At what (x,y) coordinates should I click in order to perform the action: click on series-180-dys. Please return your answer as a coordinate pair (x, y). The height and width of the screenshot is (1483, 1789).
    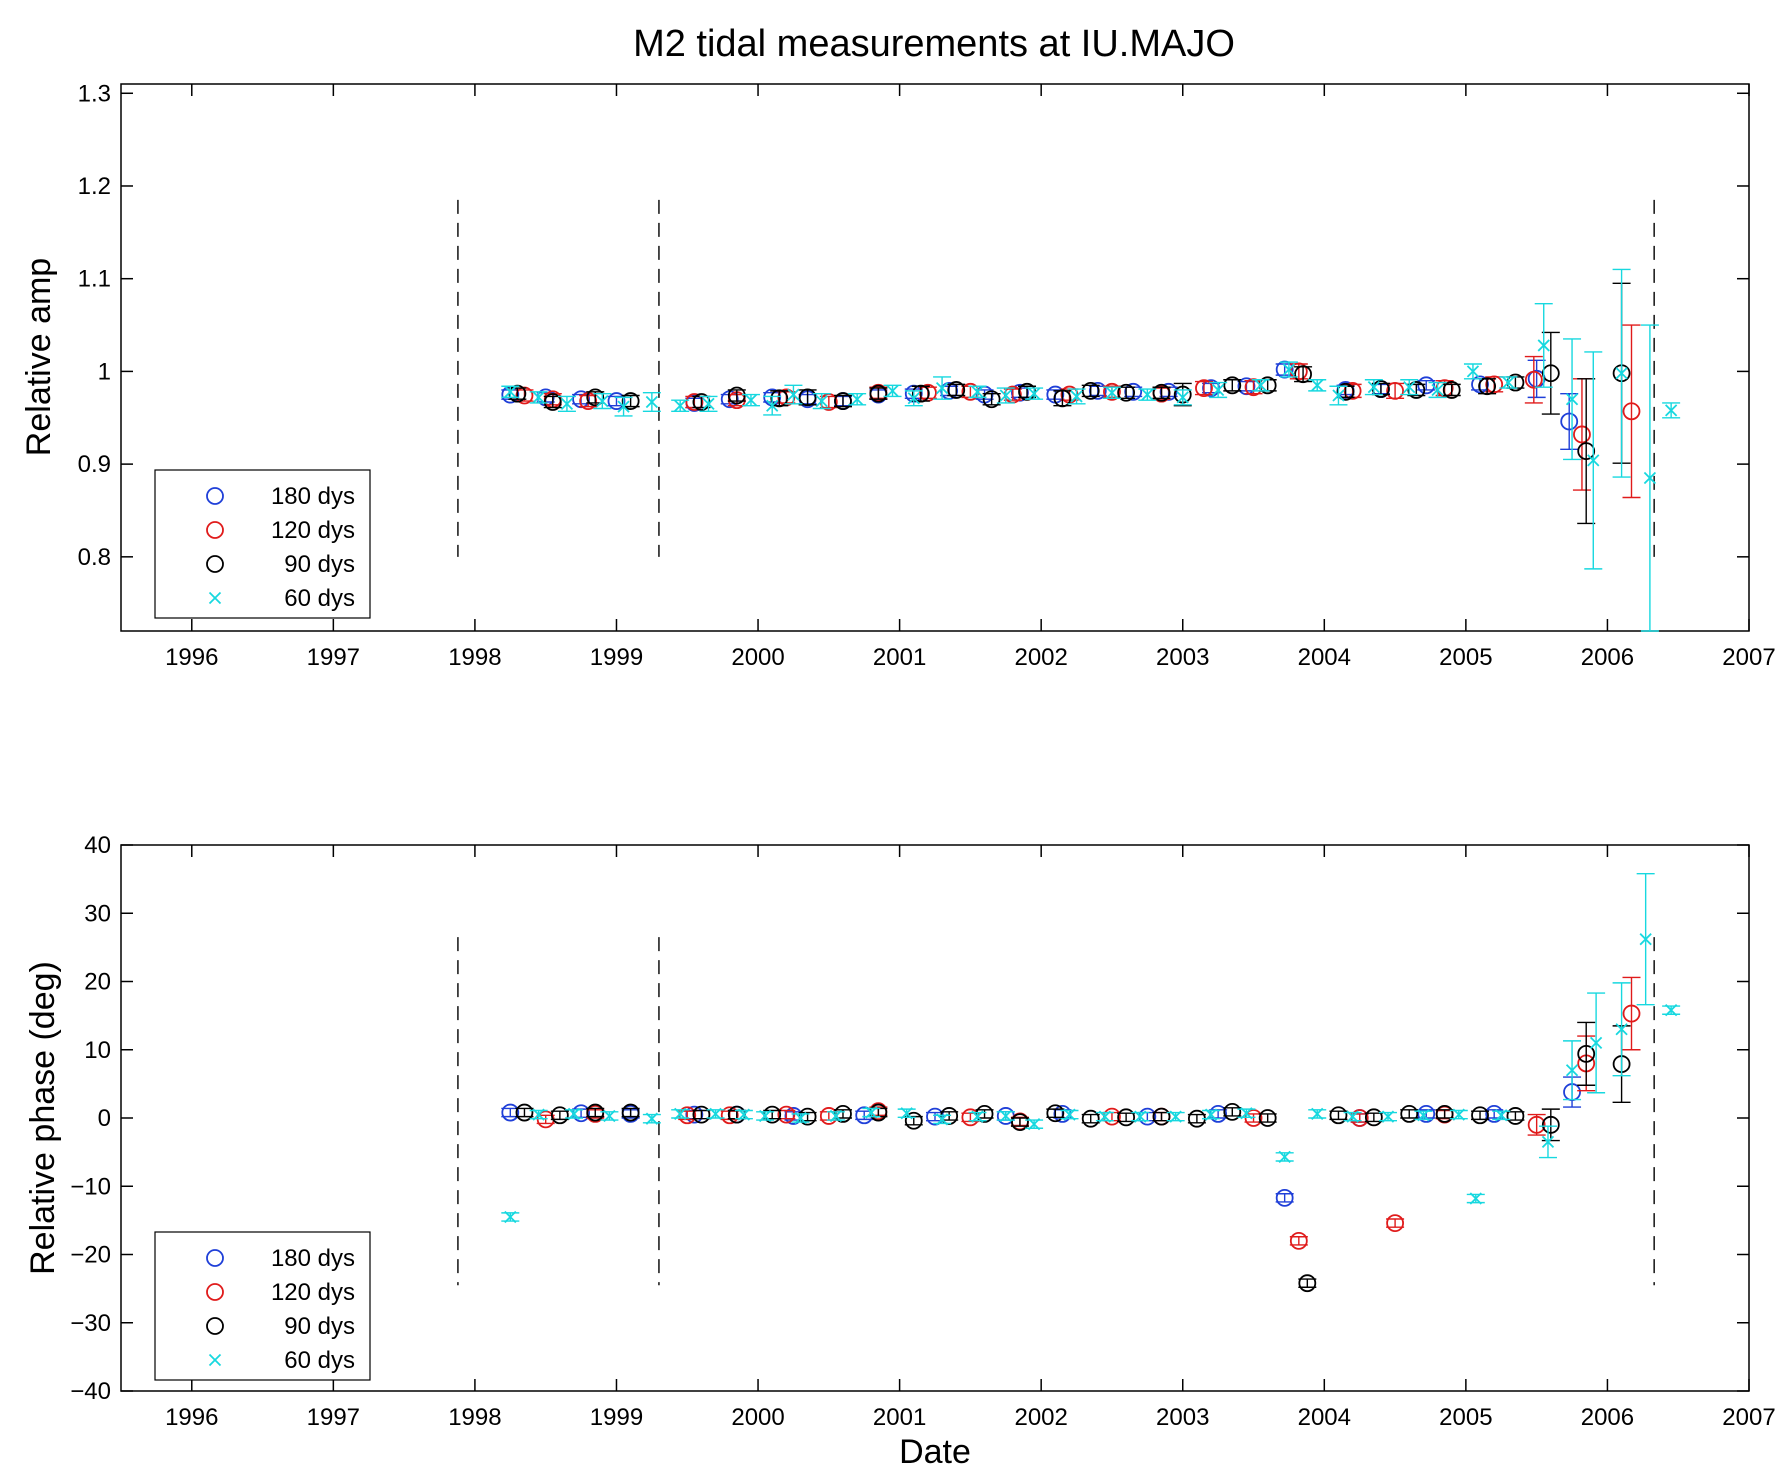
    Looking at the image, I should click on (1041, 1141).